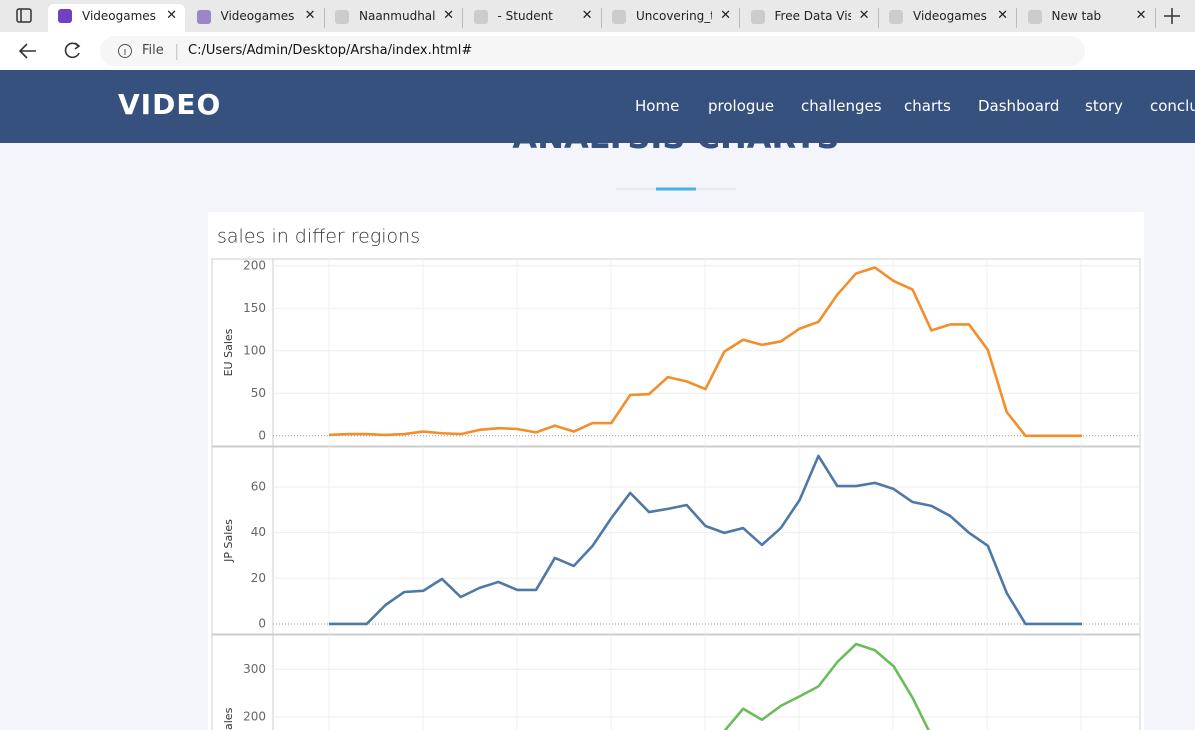 Image resolution: width=1195 pixels, height=730 pixels. What do you see at coordinates (1172, 106) in the screenshot?
I see `nav-link: conclu` at bounding box center [1172, 106].